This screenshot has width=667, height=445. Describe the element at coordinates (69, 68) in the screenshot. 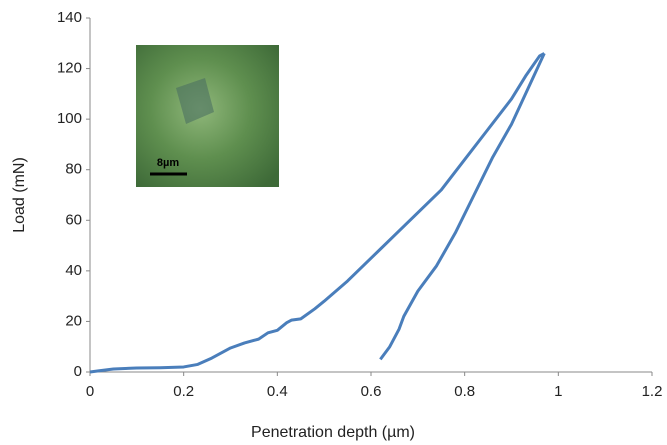

I see `y-tick-label: 120` at that location.